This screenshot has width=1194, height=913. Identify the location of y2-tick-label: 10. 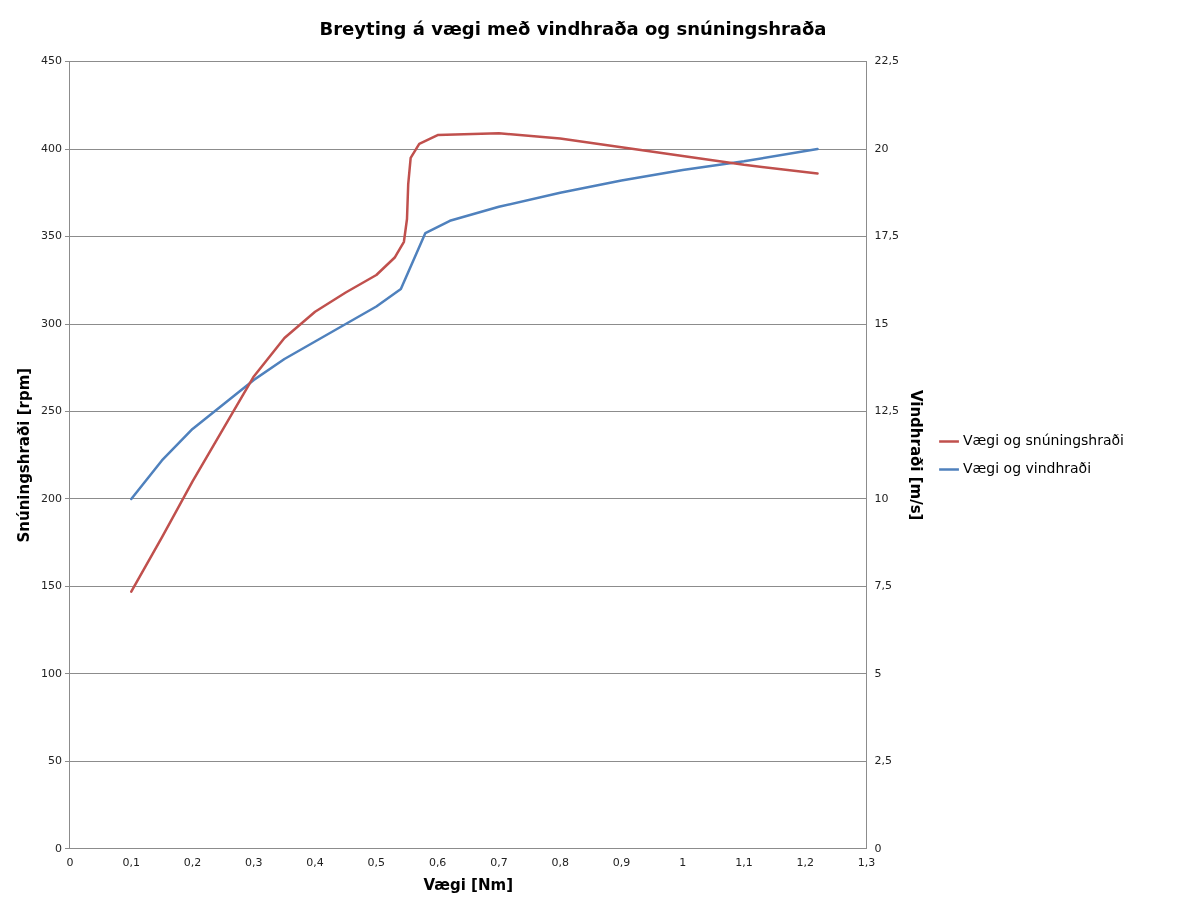
(881, 498).